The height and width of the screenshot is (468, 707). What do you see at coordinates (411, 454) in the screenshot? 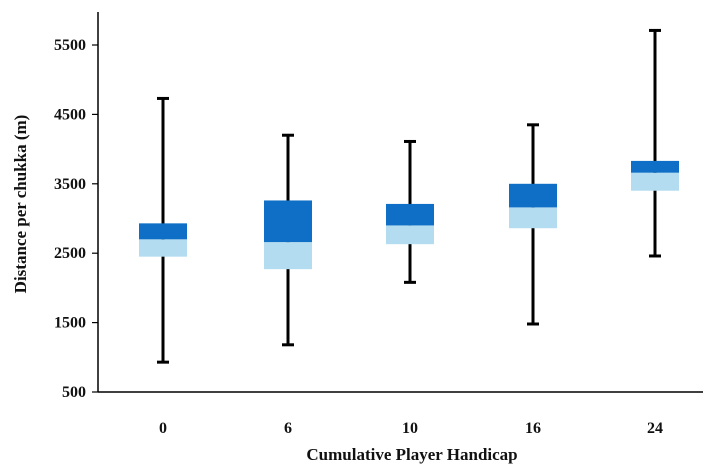
I see `x-axis-title: Cumulative Player Handicap` at bounding box center [411, 454].